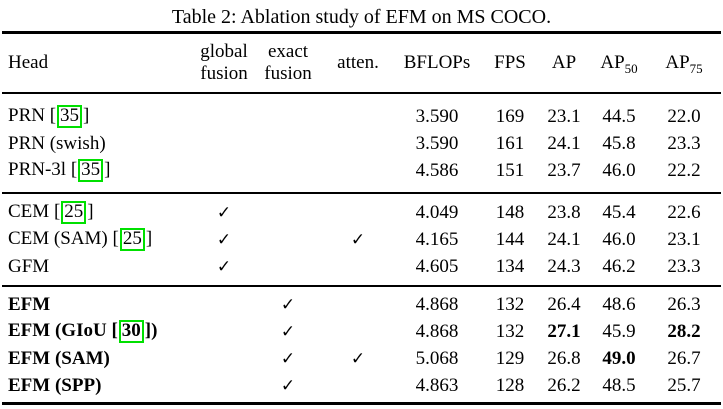 The height and width of the screenshot is (409, 723). I want to click on col-header-ap50: AP50, so click(619, 64).